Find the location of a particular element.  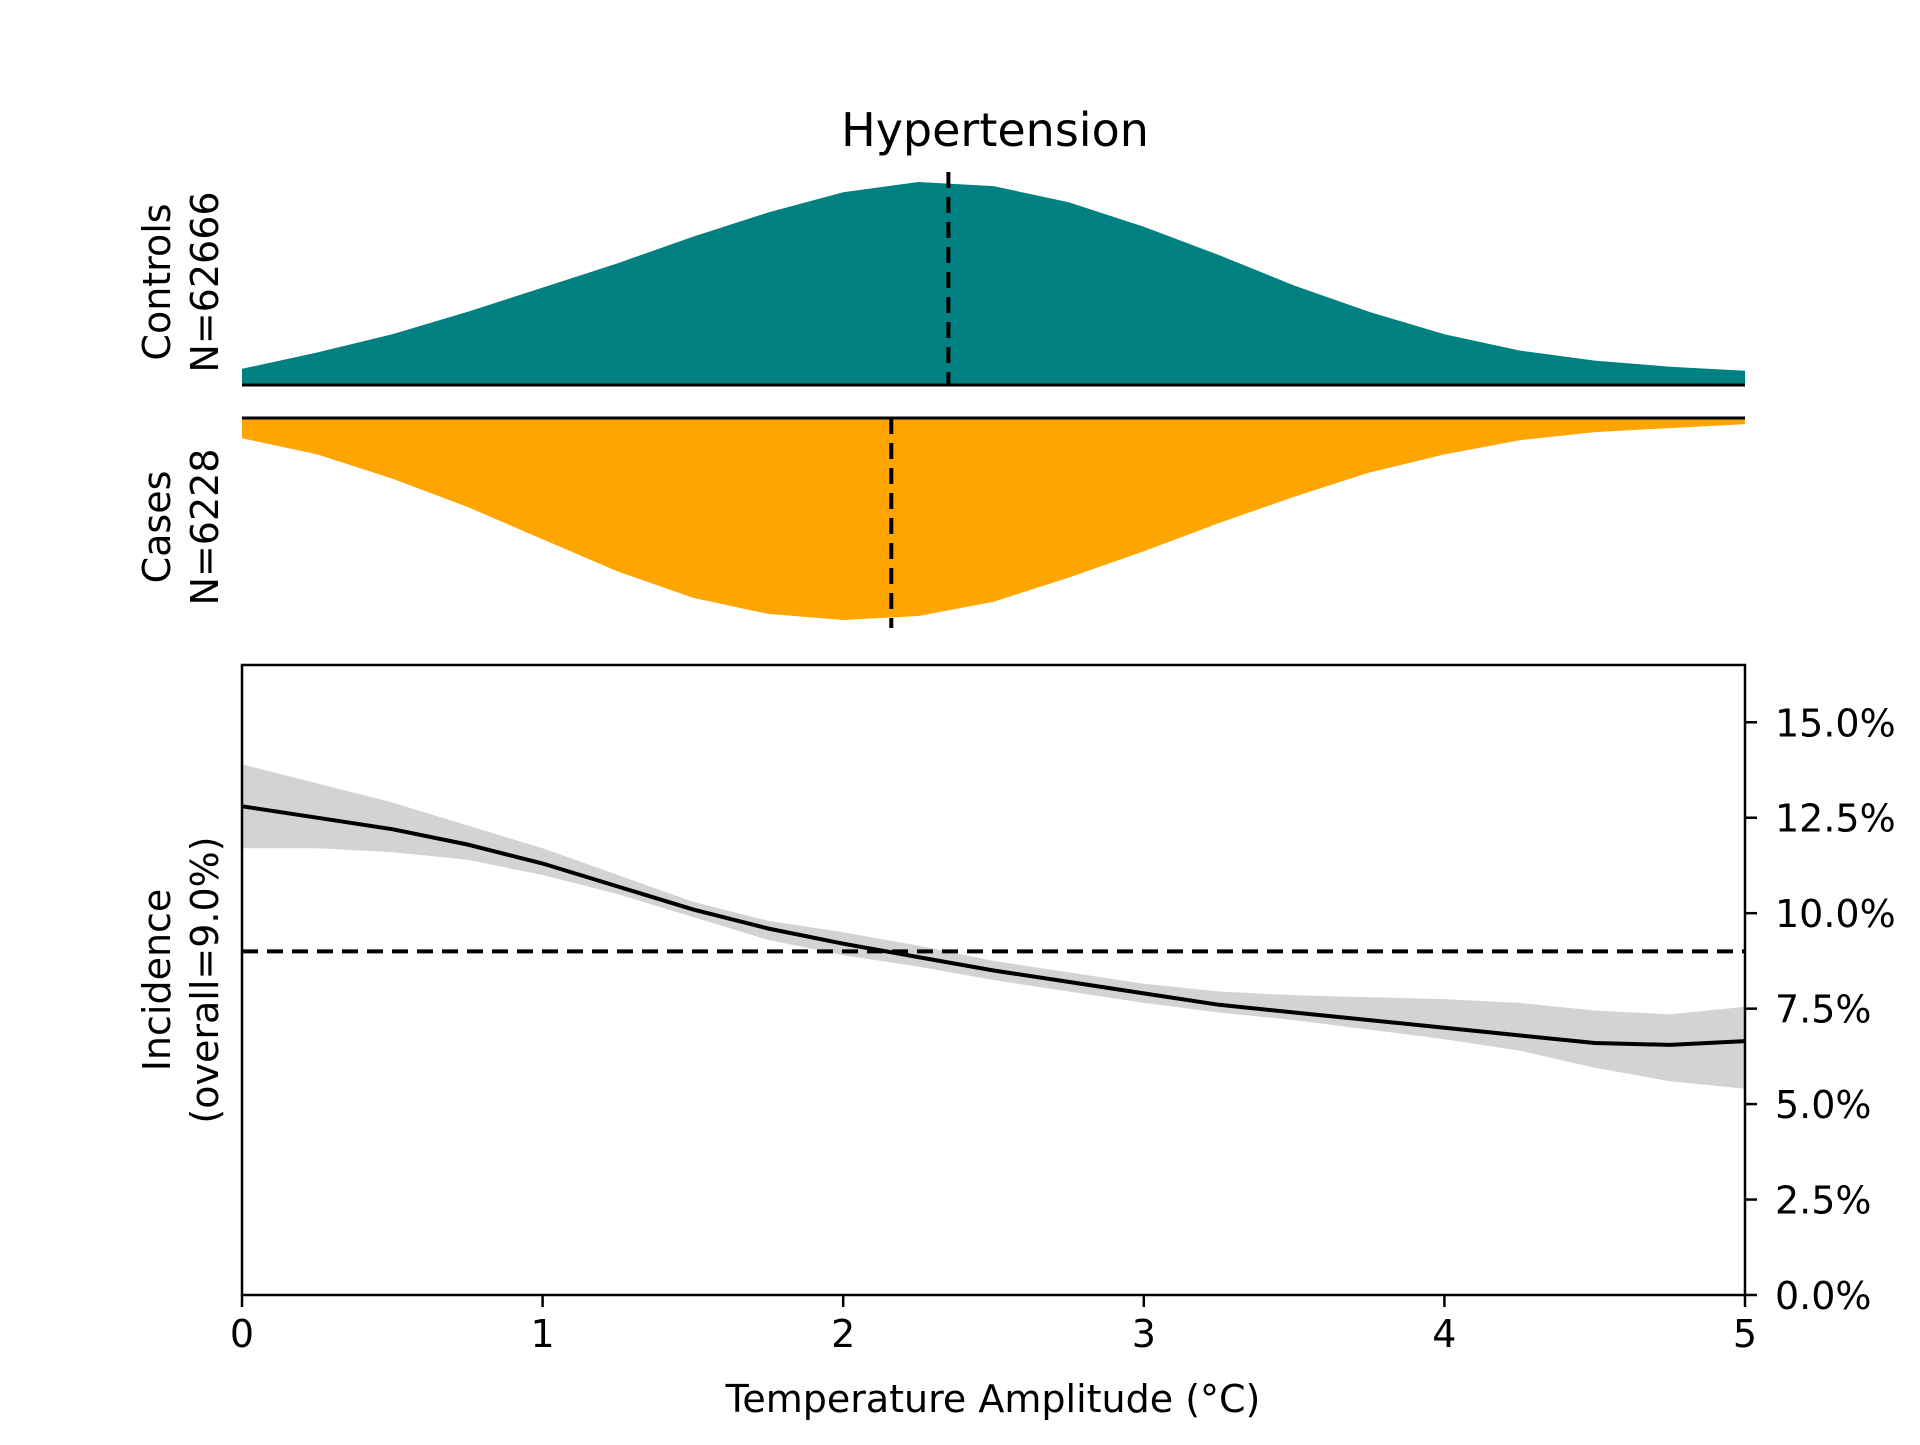

y-tick-label: 12.5% is located at coordinates (1835, 819).